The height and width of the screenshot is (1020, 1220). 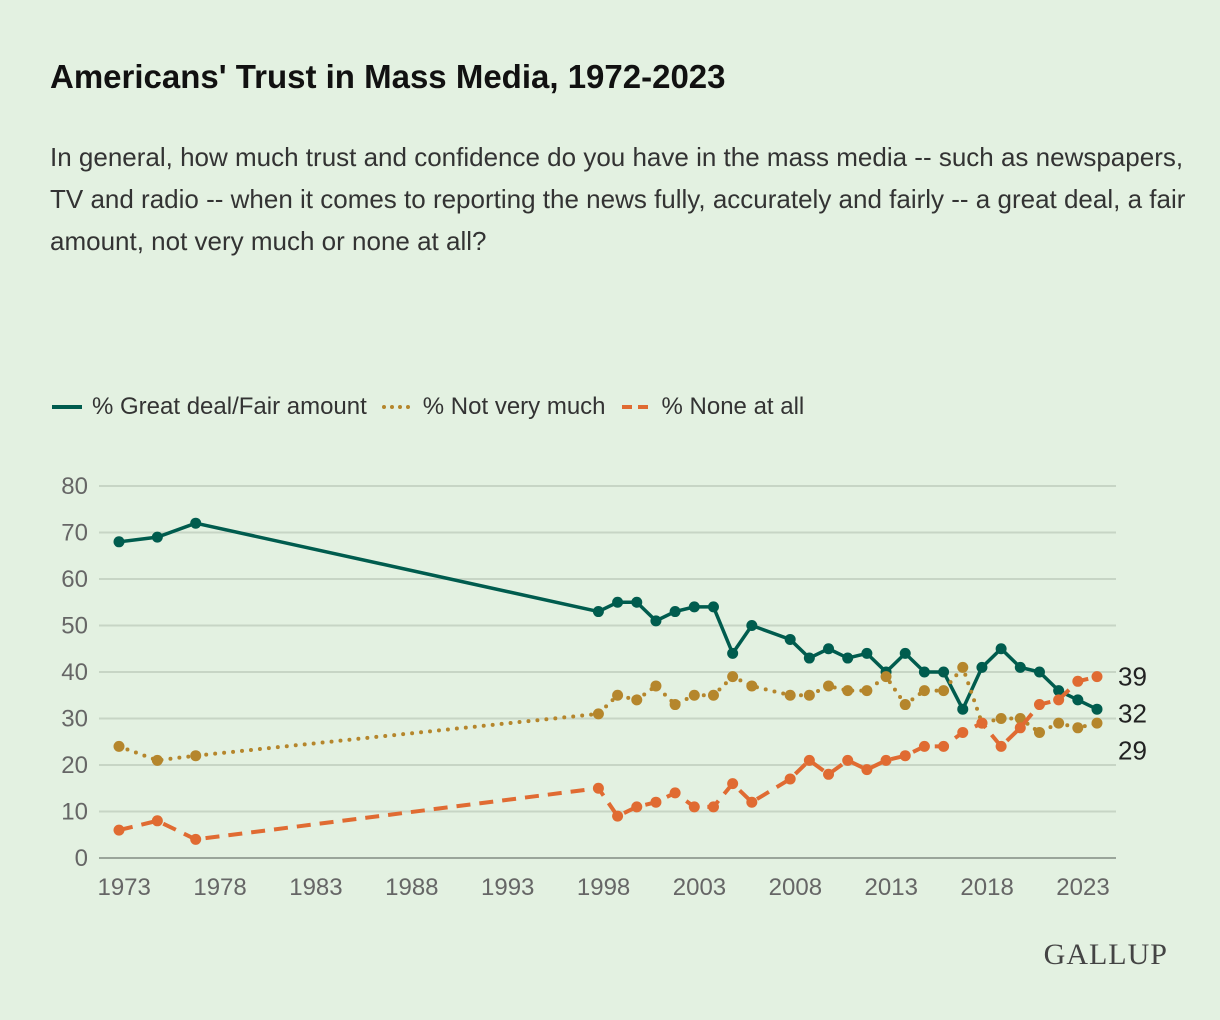 I want to click on y-tick-label: 0, so click(x=81, y=858).